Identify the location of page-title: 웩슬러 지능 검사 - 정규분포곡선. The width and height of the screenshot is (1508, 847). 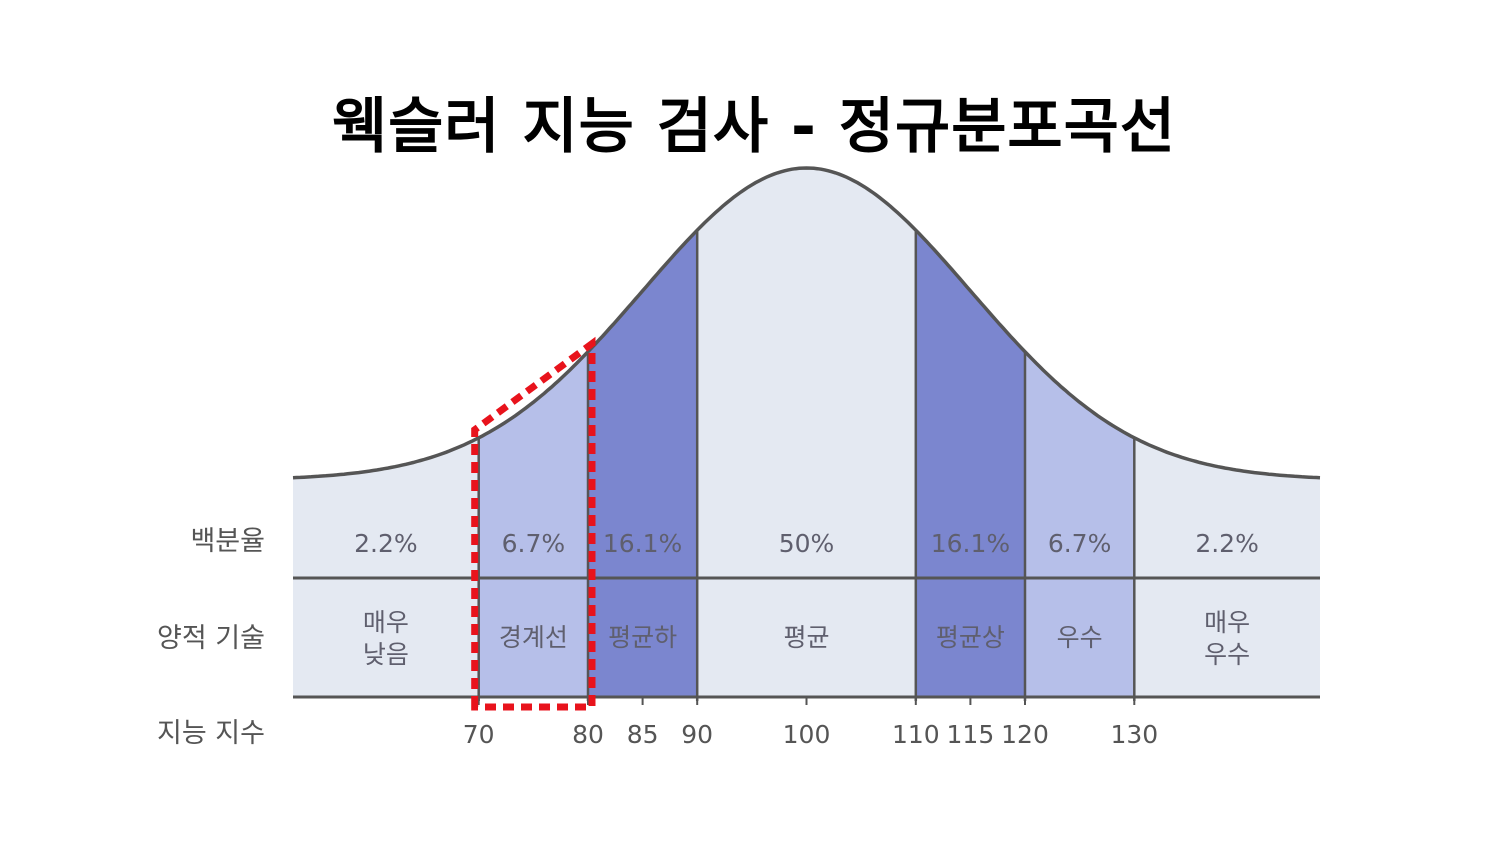
(754, 127).